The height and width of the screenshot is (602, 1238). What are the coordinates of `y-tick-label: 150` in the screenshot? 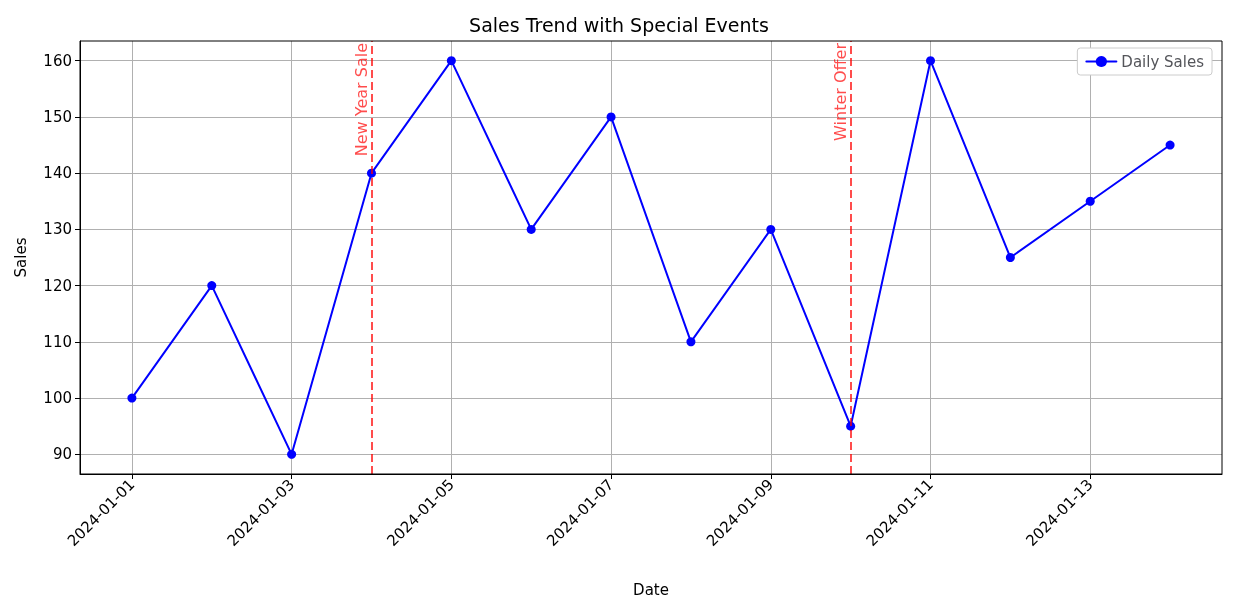 It's located at (57, 116).